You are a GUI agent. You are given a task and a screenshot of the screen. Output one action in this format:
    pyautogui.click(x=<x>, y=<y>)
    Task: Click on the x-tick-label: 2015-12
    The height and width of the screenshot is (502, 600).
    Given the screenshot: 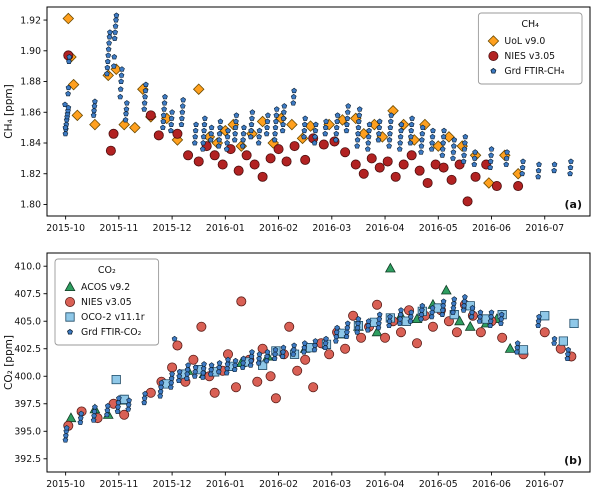 What is the action you would take?
    pyautogui.click(x=172, y=228)
    